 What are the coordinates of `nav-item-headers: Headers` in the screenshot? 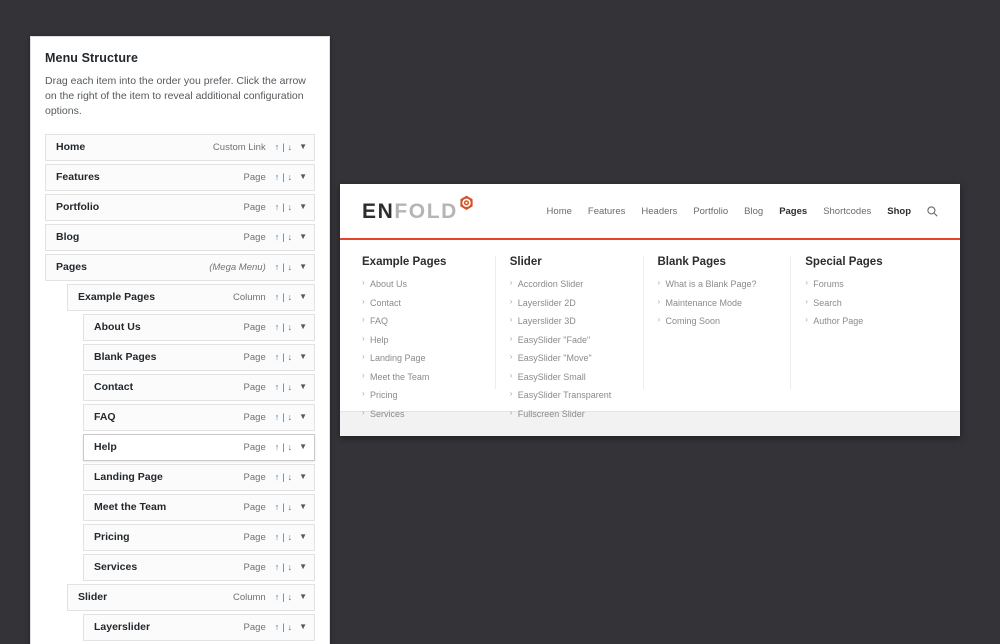 It's located at (659, 211).